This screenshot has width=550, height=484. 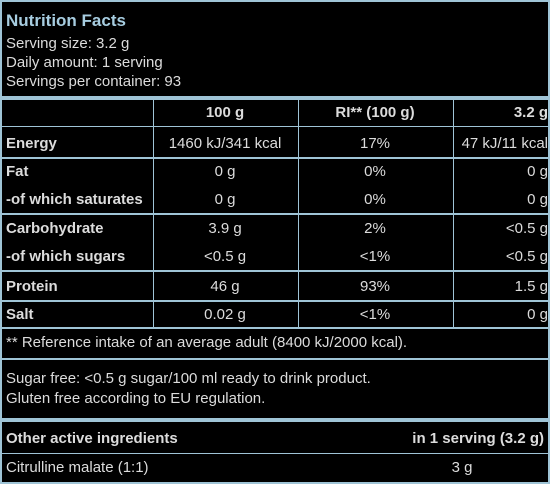 I want to click on row-value: 1460 kJ/341 kcal, so click(x=225, y=143).